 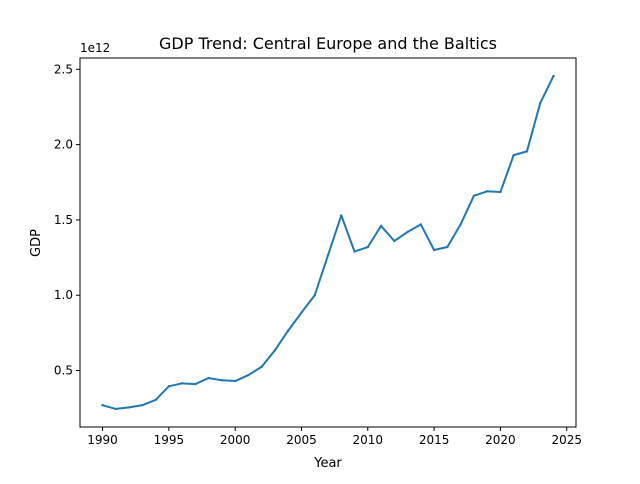 What do you see at coordinates (63, 371) in the screenshot?
I see `y-tick-label: 0.5` at bounding box center [63, 371].